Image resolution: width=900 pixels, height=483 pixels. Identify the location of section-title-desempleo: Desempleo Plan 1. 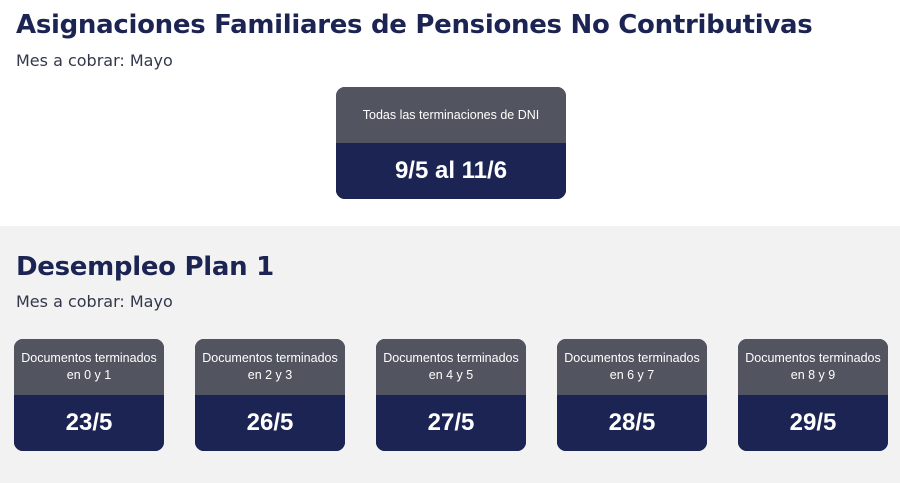
(145, 267).